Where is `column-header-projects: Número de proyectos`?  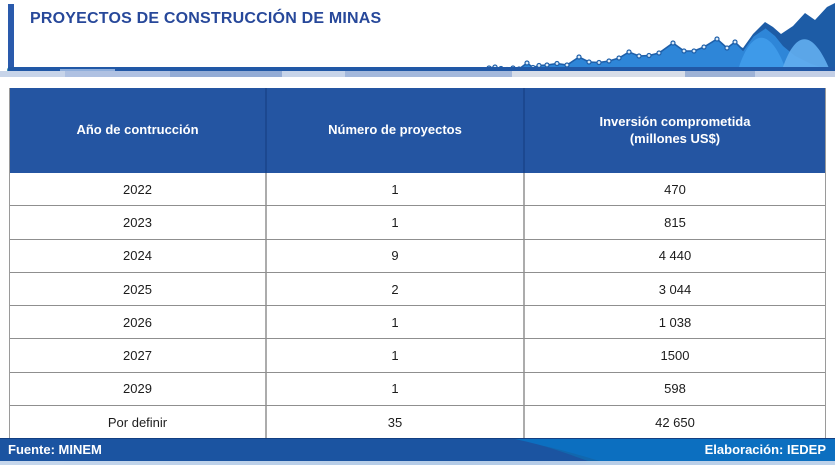
column-header-projects: Número de proyectos is located at coordinates (394, 130).